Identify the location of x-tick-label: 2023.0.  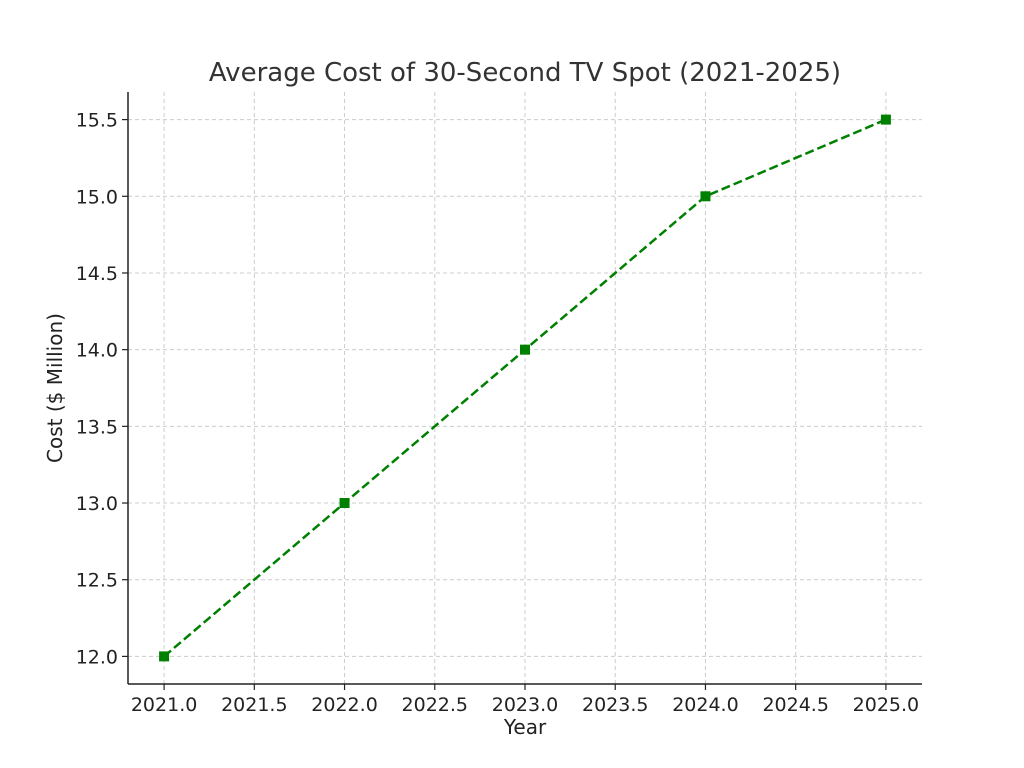
(525, 705).